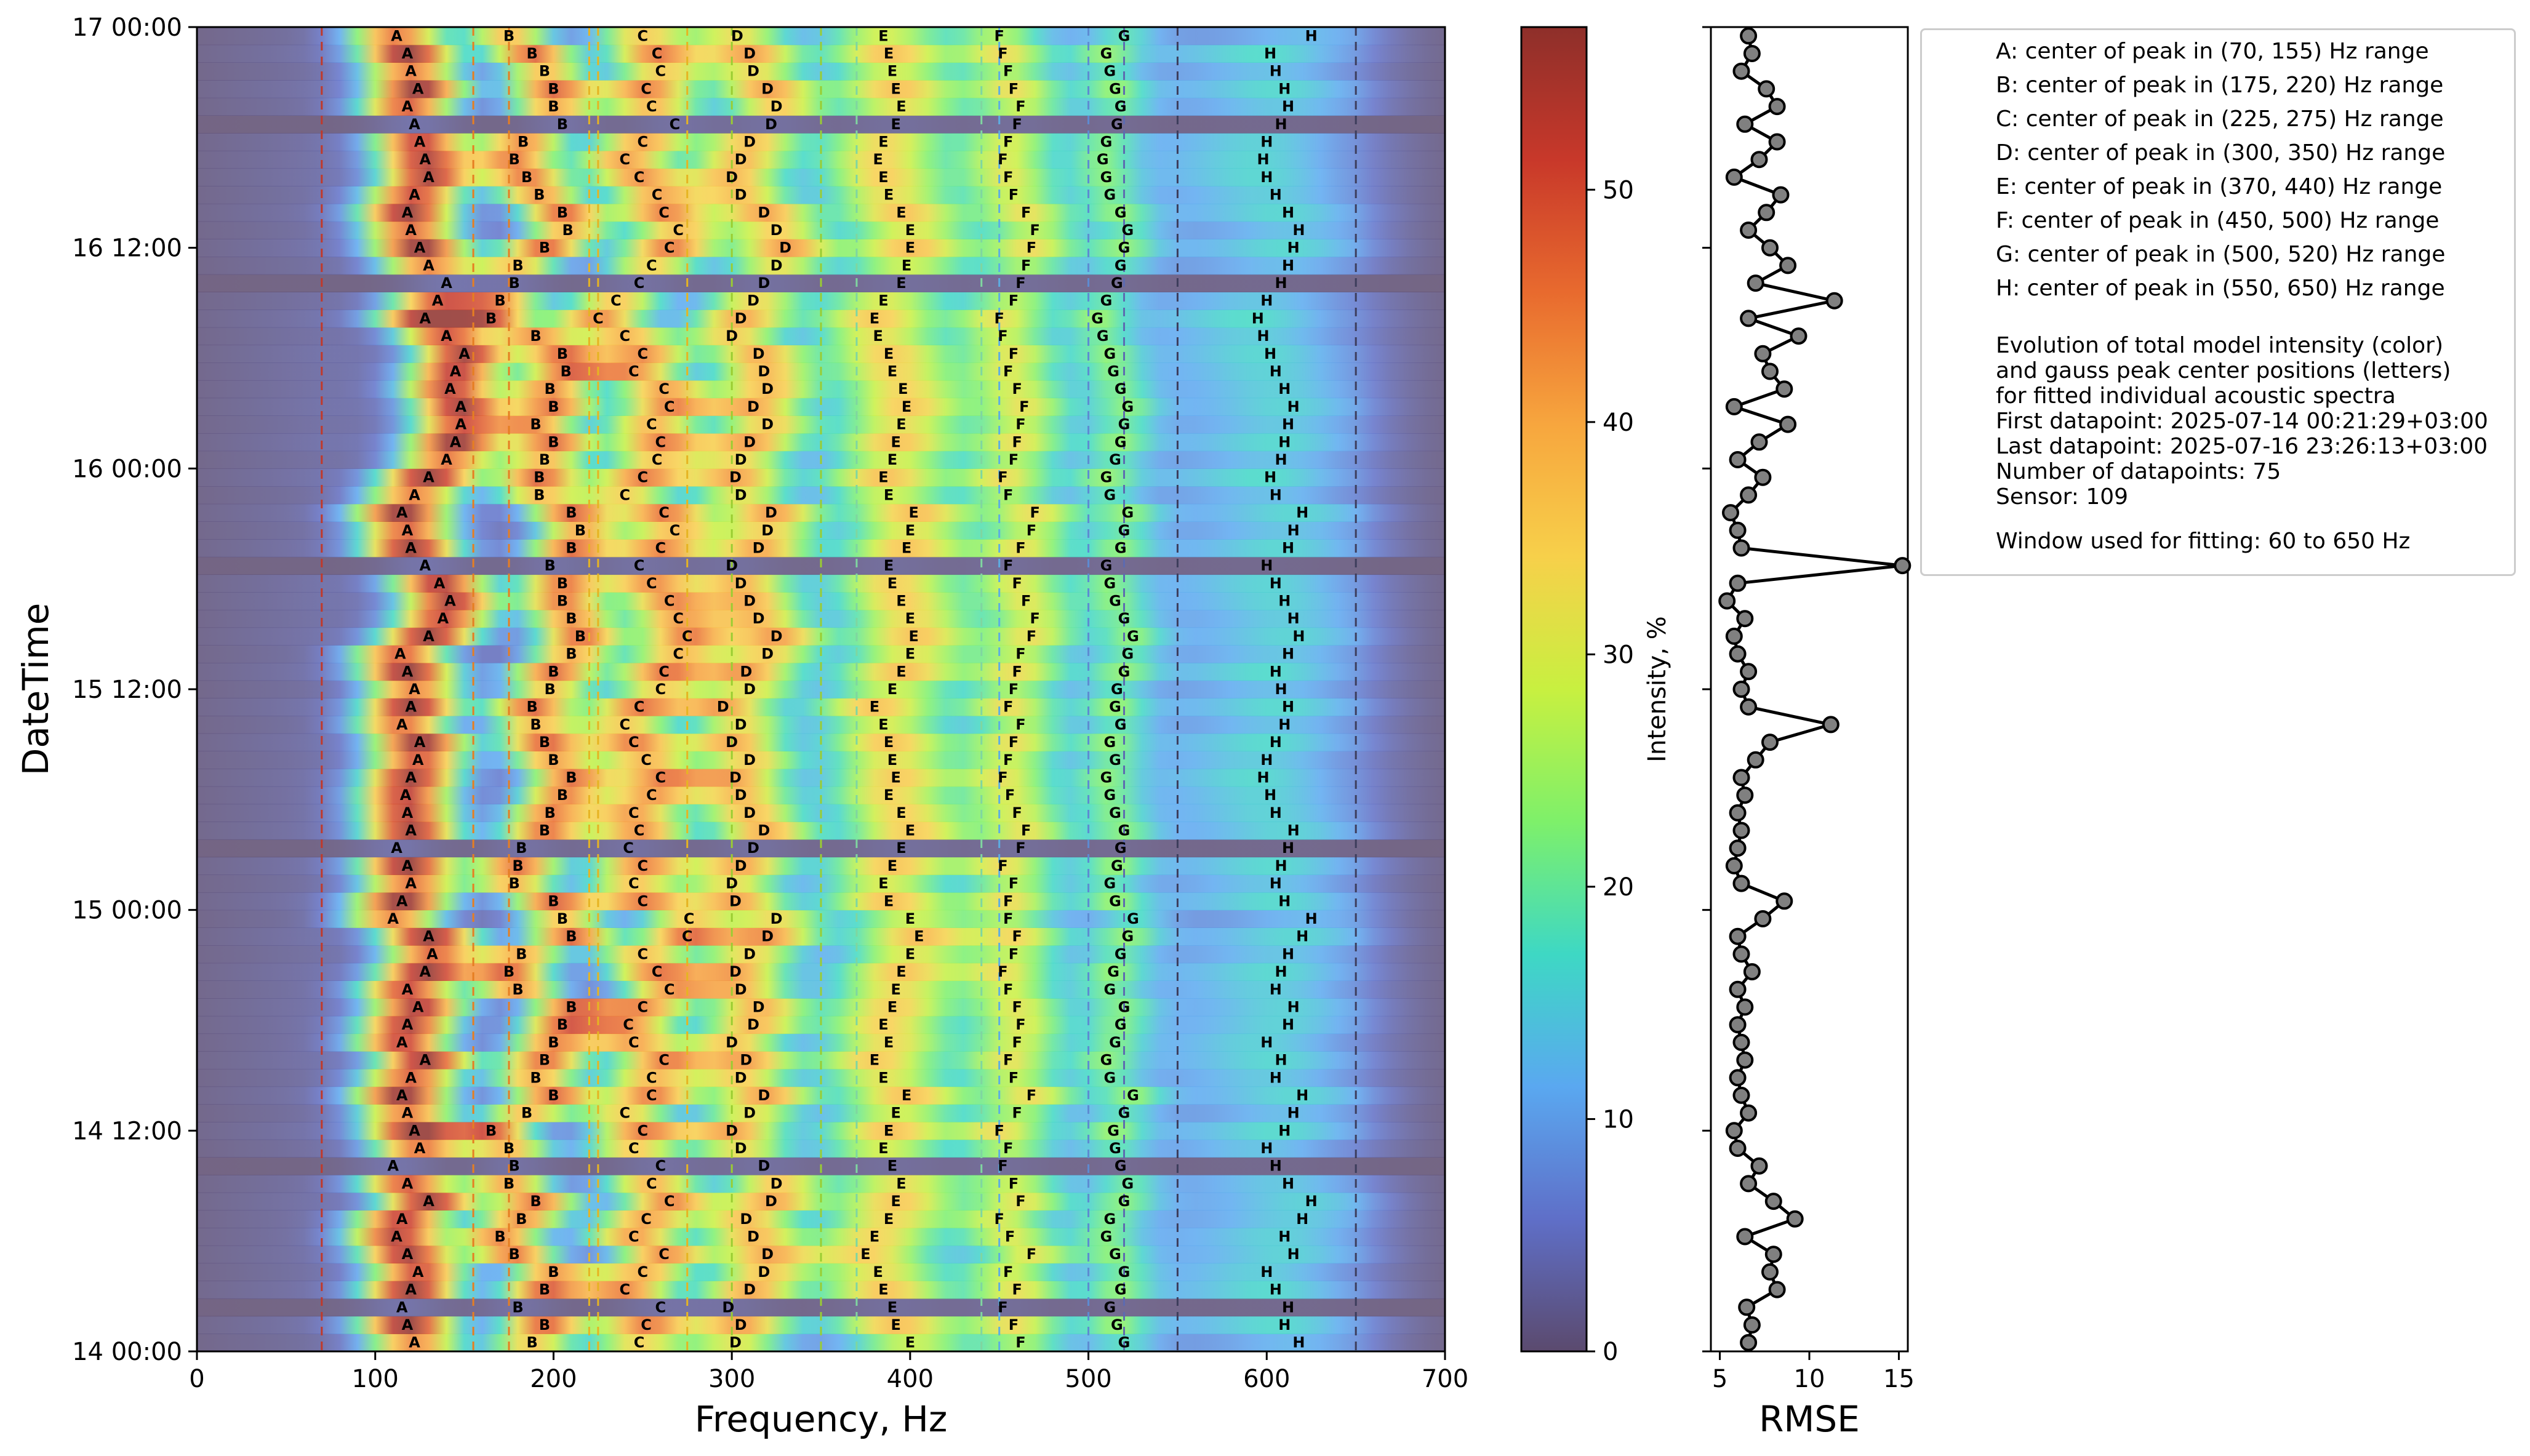 The width and height of the screenshot is (2530, 1456). What do you see at coordinates (1809, 1419) in the screenshot?
I see `rmse-x-axis-label: RMSE` at bounding box center [1809, 1419].